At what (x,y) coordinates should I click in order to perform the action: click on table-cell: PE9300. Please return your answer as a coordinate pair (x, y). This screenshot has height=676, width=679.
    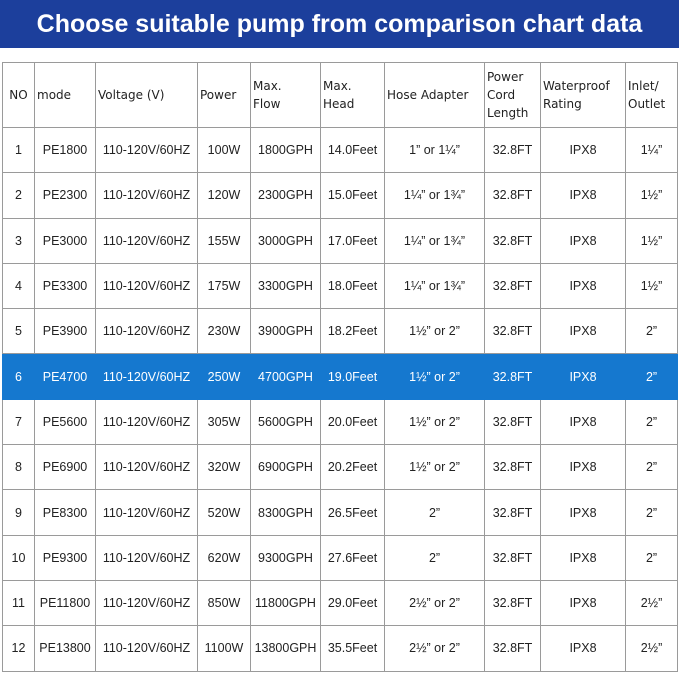
    Looking at the image, I should click on (65, 557).